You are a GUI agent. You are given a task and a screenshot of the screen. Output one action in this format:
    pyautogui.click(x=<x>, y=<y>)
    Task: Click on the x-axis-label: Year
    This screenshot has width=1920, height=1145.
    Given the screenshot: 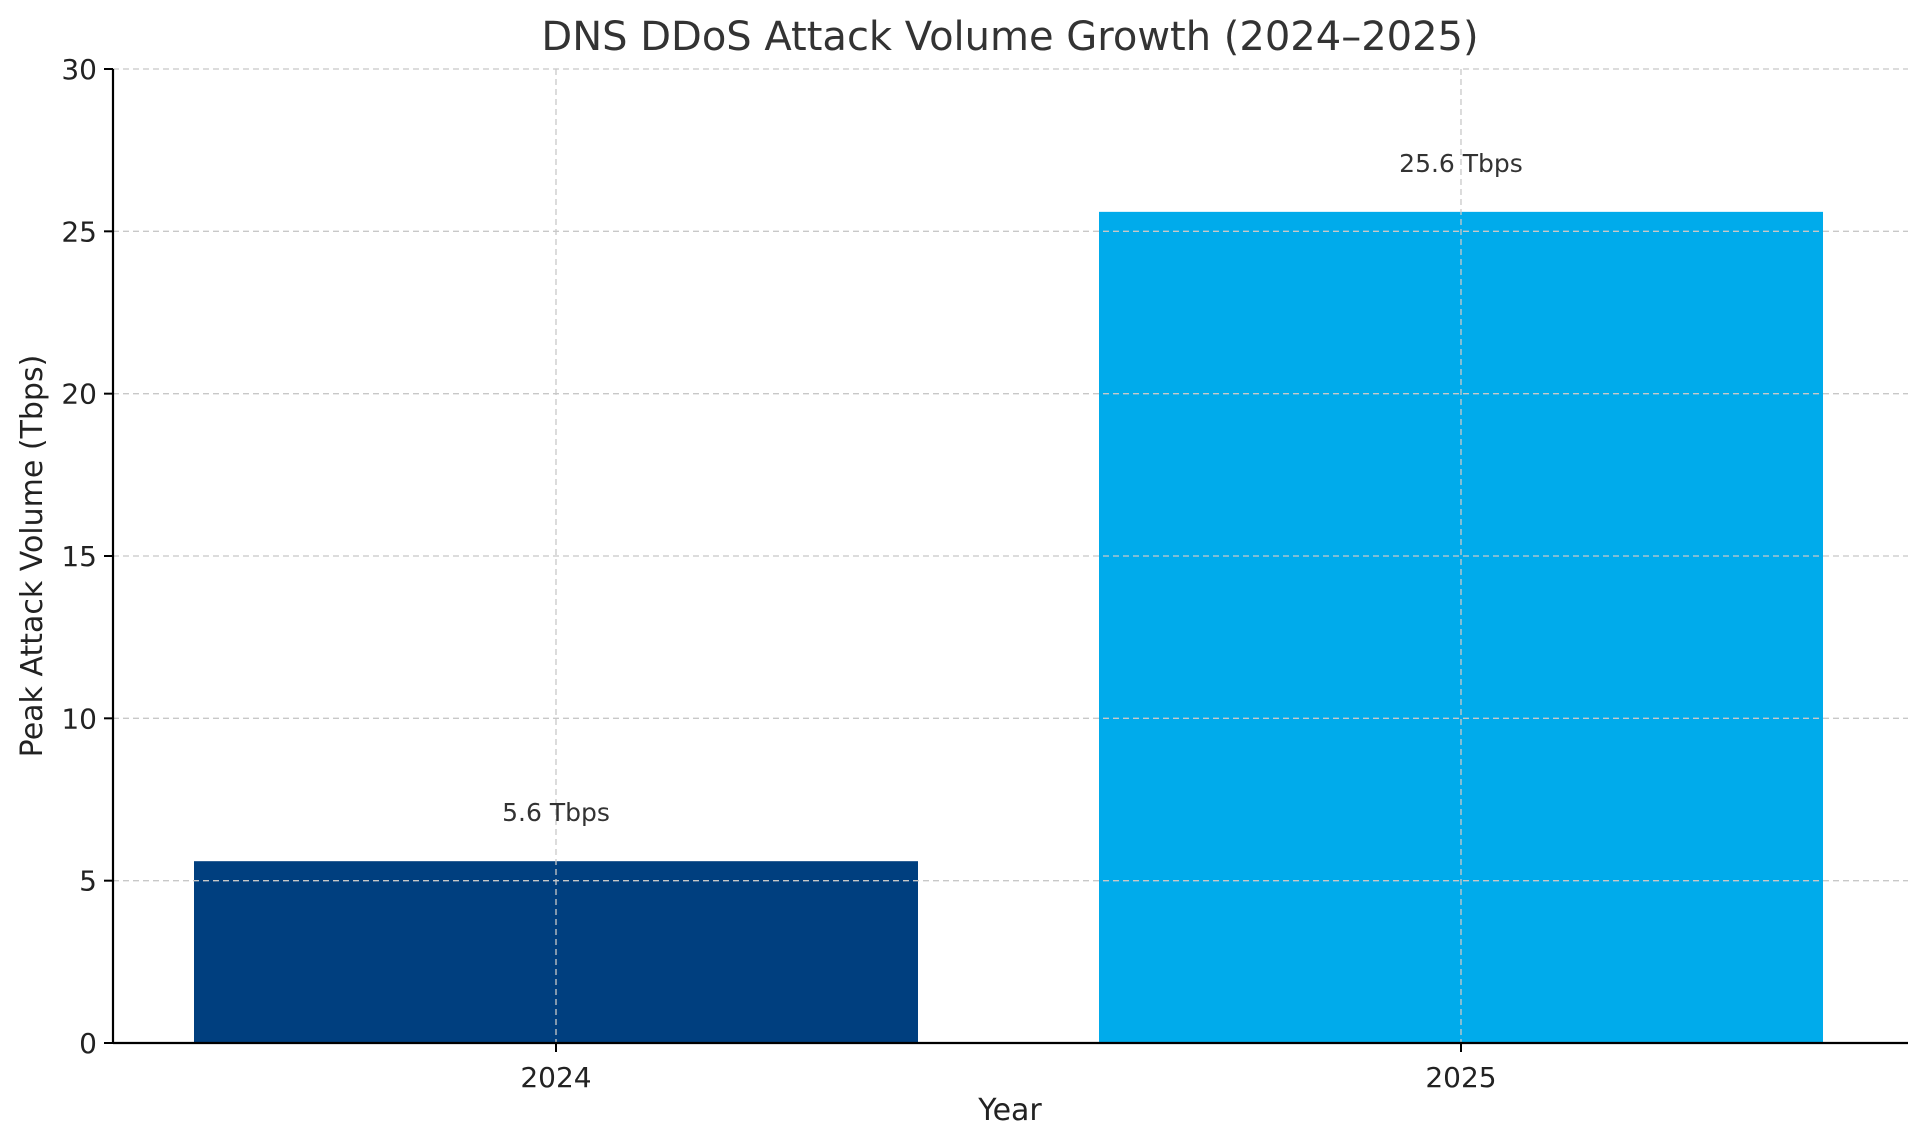 What is the action you would take?
    pyautogui.click(x=1009, y=1110)
    